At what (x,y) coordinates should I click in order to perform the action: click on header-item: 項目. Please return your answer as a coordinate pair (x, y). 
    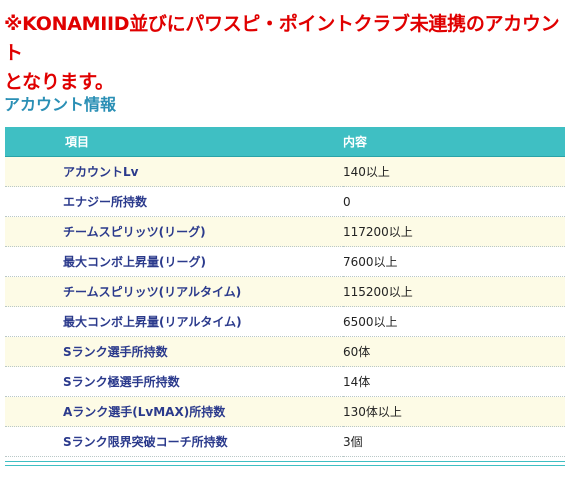
    Looking at the image, I should click on (174, 142).